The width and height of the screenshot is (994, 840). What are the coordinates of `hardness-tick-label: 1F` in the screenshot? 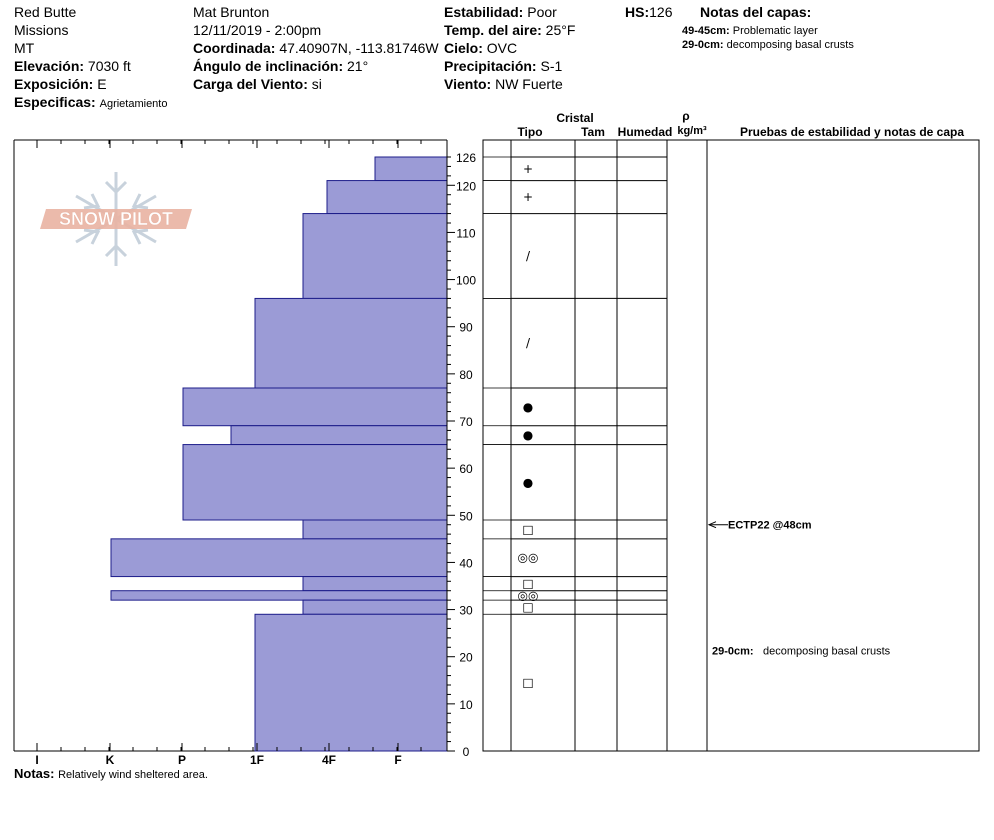 It's located at (257, 760).